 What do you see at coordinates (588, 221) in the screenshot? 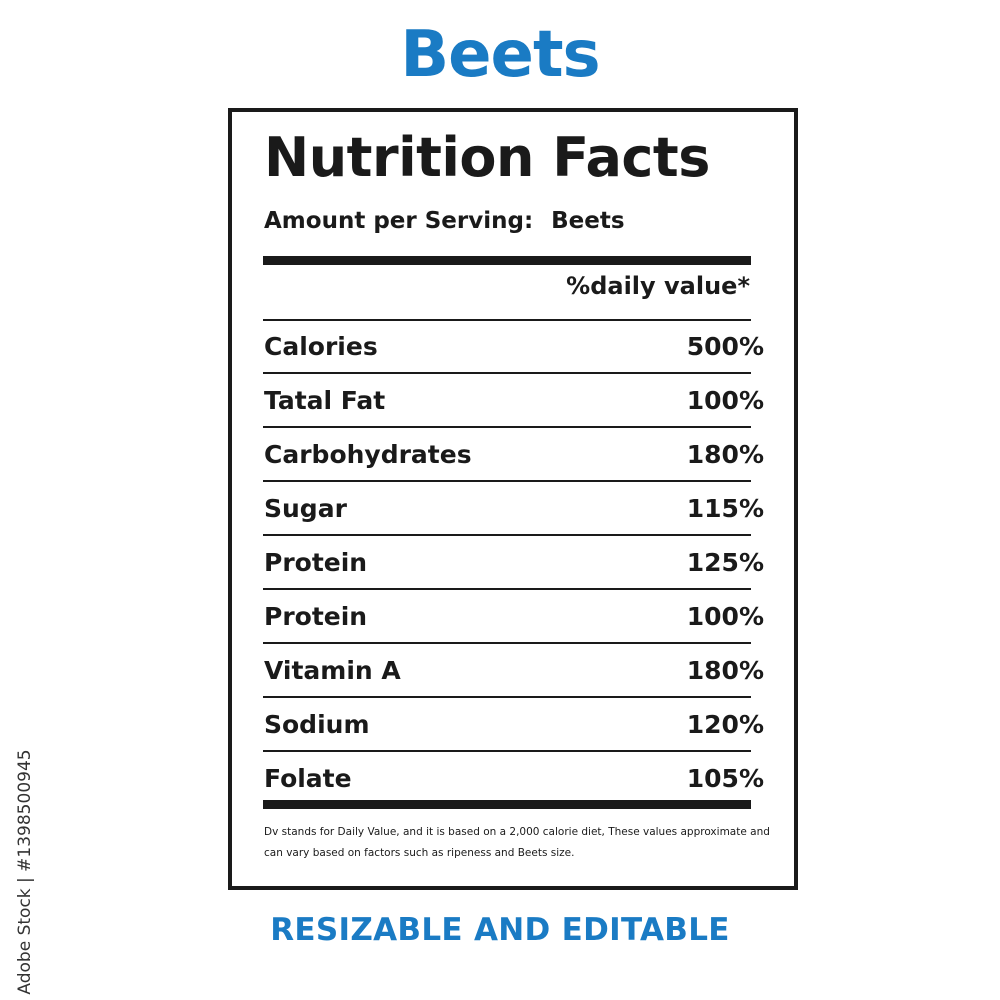
I see `serving-value: Beets` at bounding box center [588, 221].